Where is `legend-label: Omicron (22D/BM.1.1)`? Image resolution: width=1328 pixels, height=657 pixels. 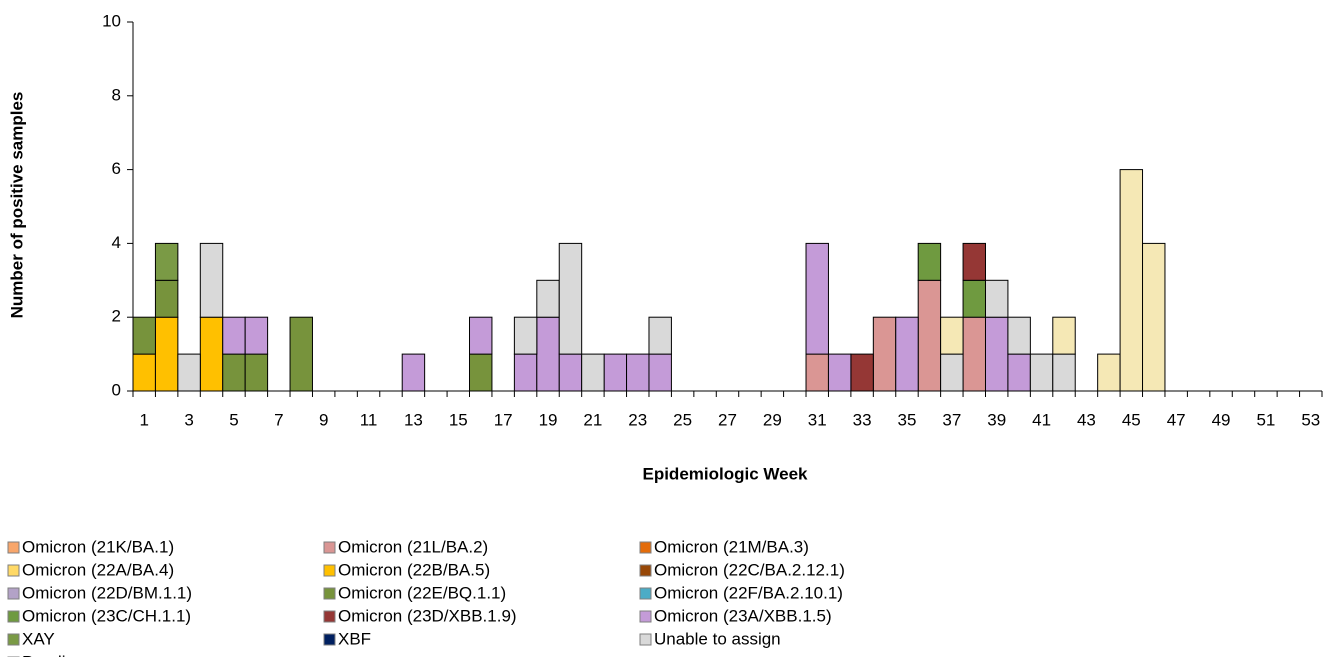
legend-label: Omicron (22D/BM.1.1) is located at coordinates (107, 592).